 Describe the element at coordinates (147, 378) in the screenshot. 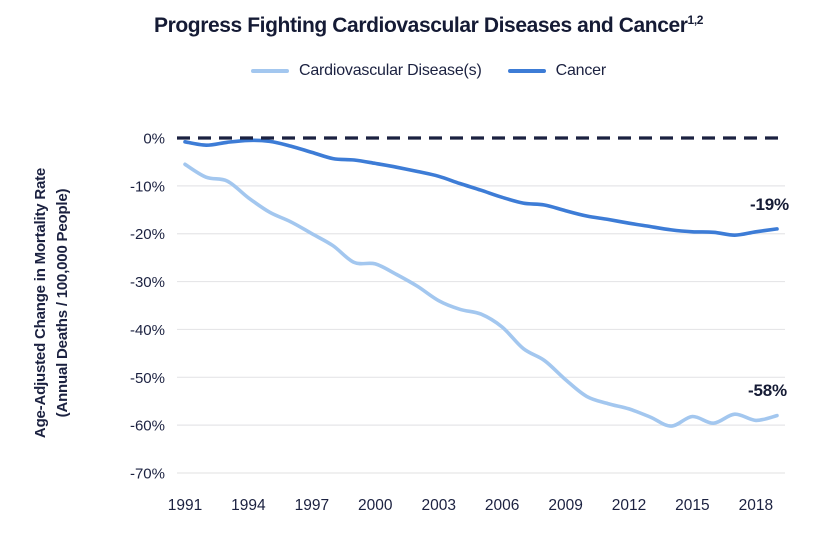

I see `y-tick-label: -50%` at that location.